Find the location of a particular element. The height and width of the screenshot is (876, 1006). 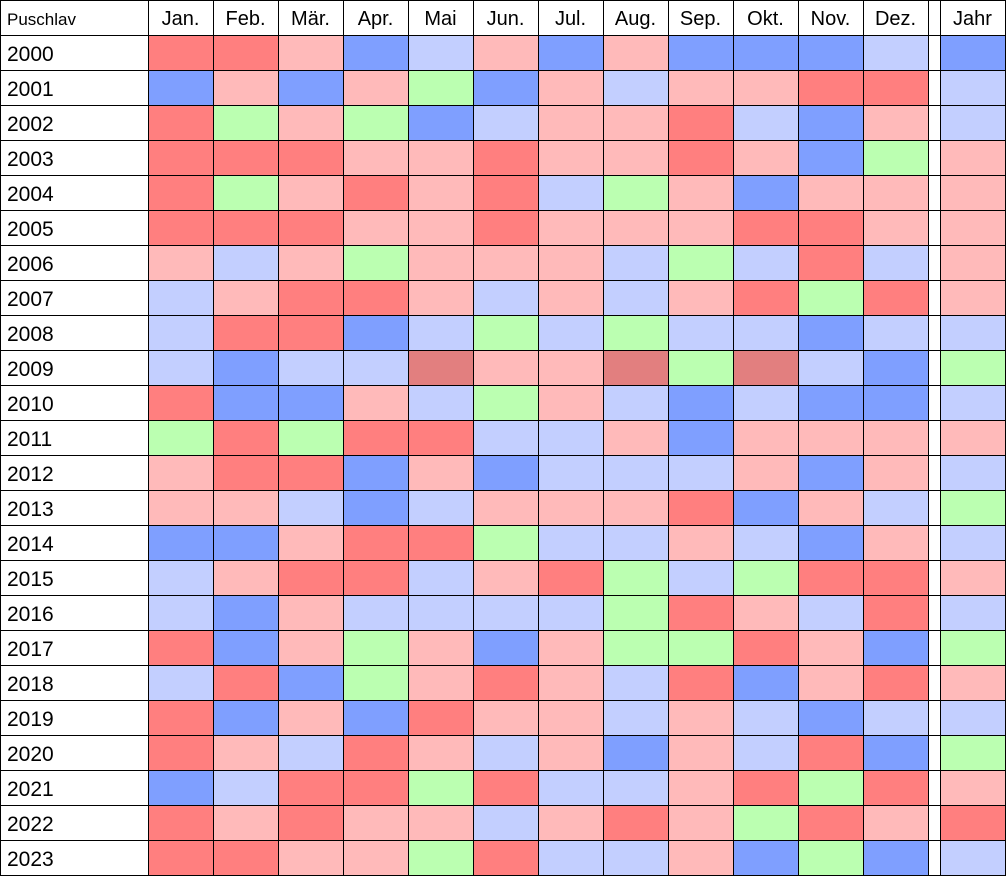

row-label: 2016 is located at coordinates (30, 614).